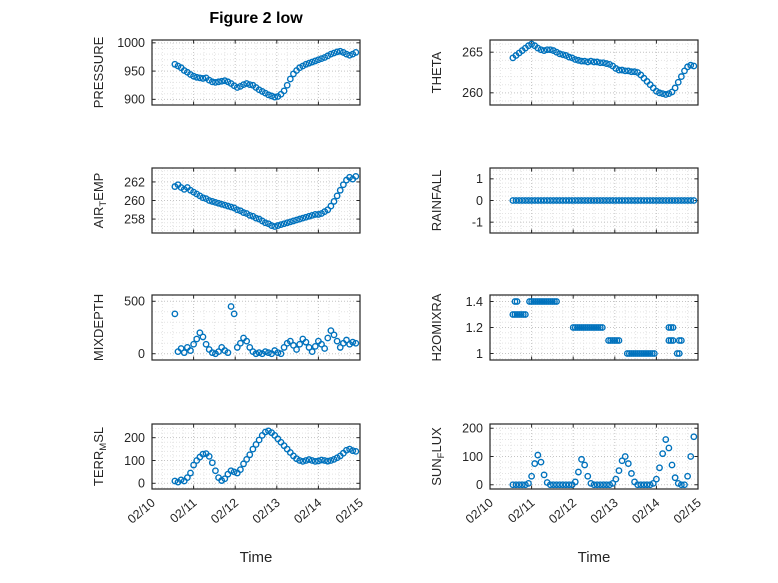 This screenshot has width=778, height=583. I want to click on y-tick-label: 900, so click(134, 100).